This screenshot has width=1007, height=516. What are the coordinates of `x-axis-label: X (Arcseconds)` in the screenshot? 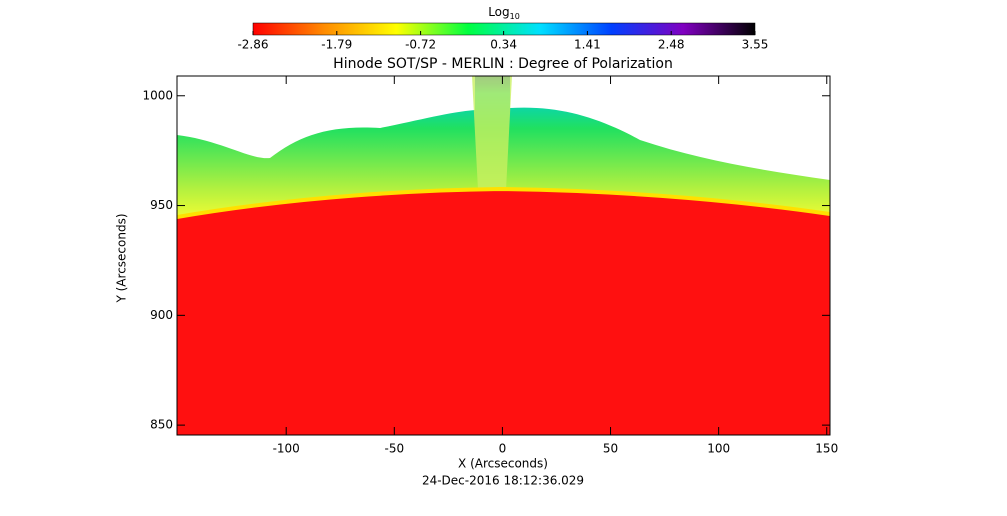 It's located at (503, 464).